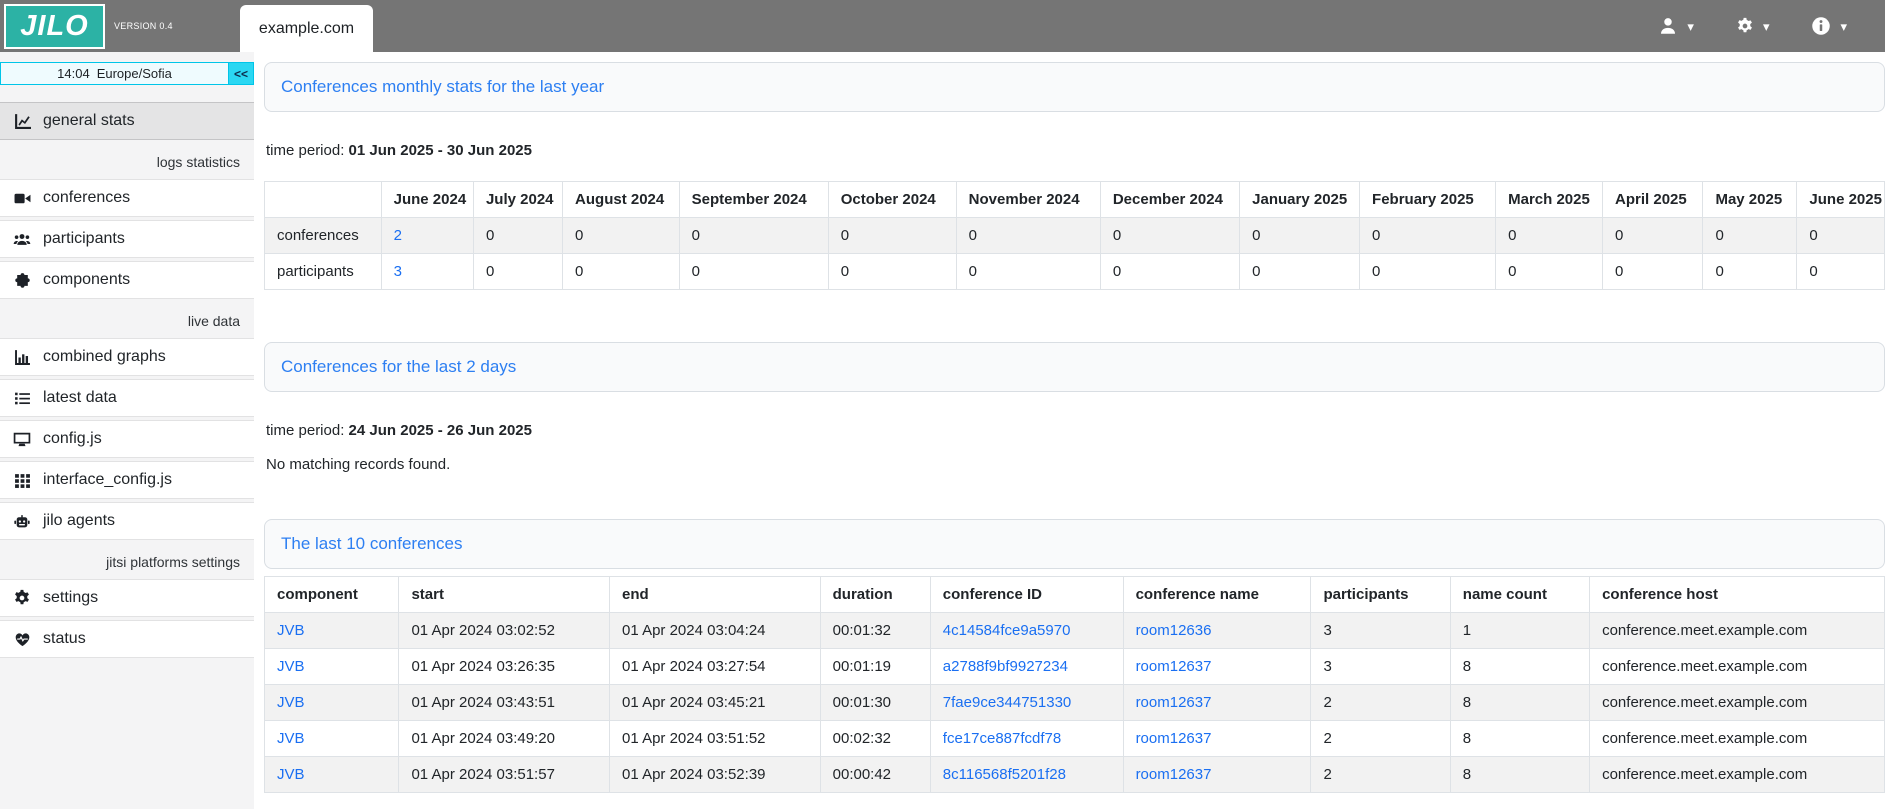  I want to click on app-logo: JILO, so click(54, 26).